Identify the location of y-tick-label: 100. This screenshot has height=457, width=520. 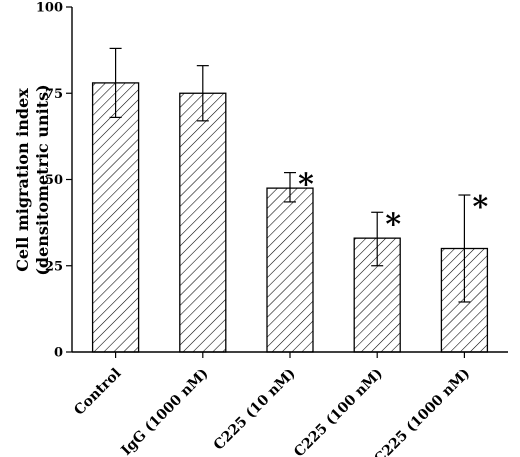
(49, 8).